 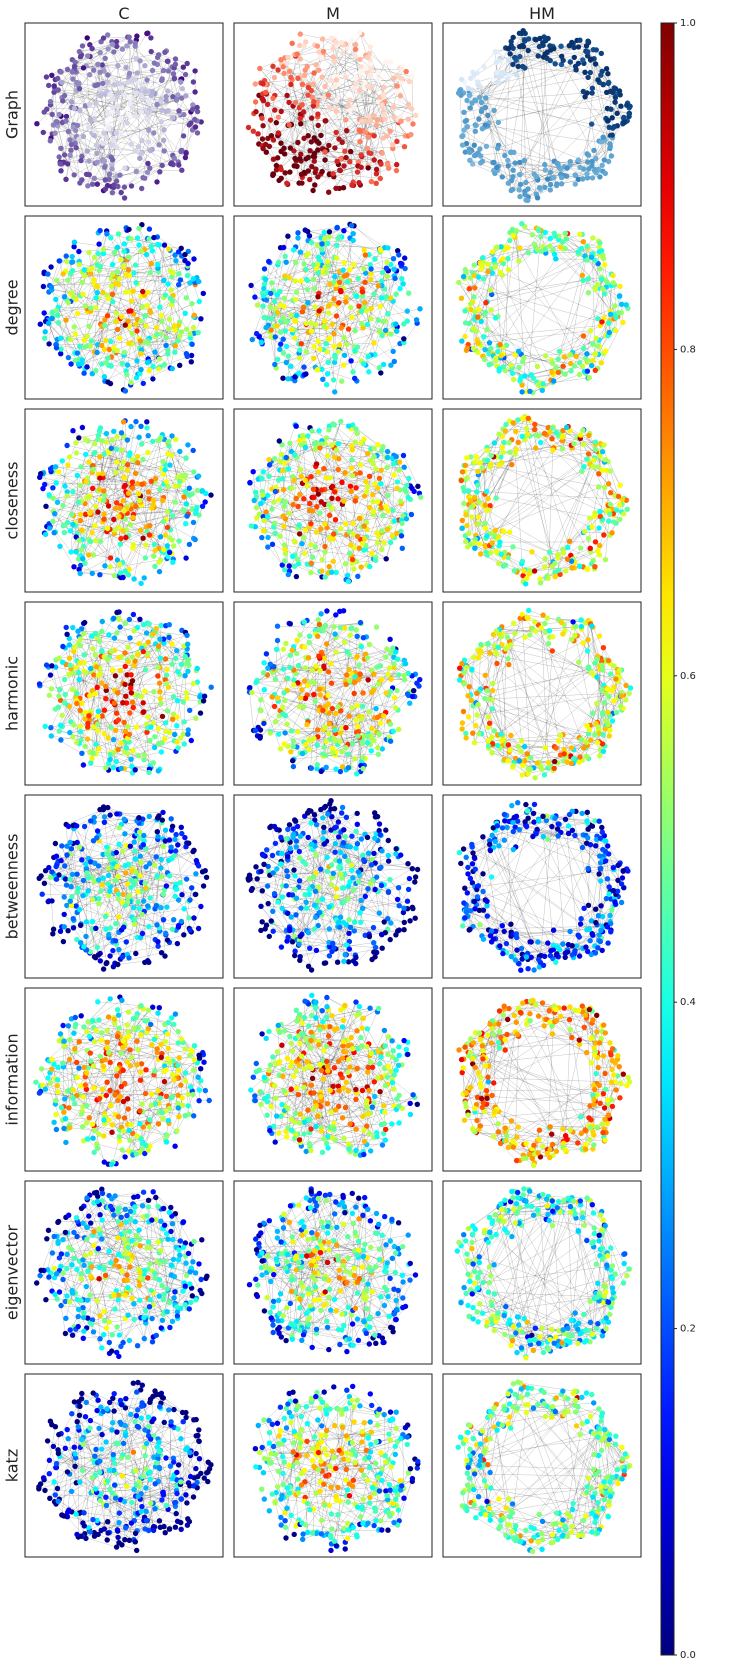 What do you see at coordinates (688, 676) in the screenshot?
I see `colorbar-tick-label: 0.6` at bounding box center [688, 676].